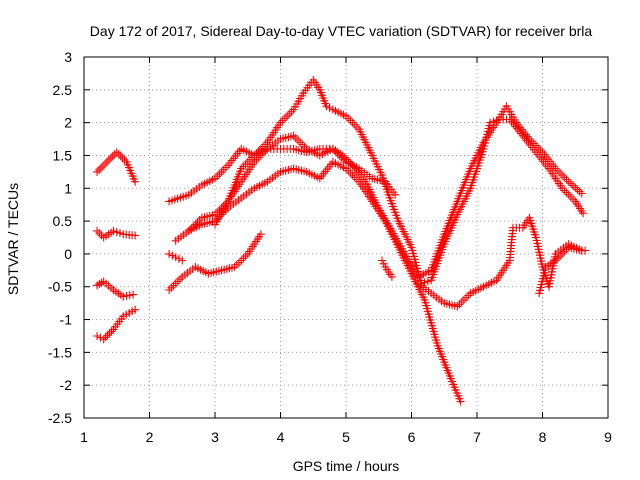 This screenshot has height=480, width=640. What do you see at coordinates (68, 188) in the screenshot?
I see `y-tick-label: 1` at bounding box center [68, 188].